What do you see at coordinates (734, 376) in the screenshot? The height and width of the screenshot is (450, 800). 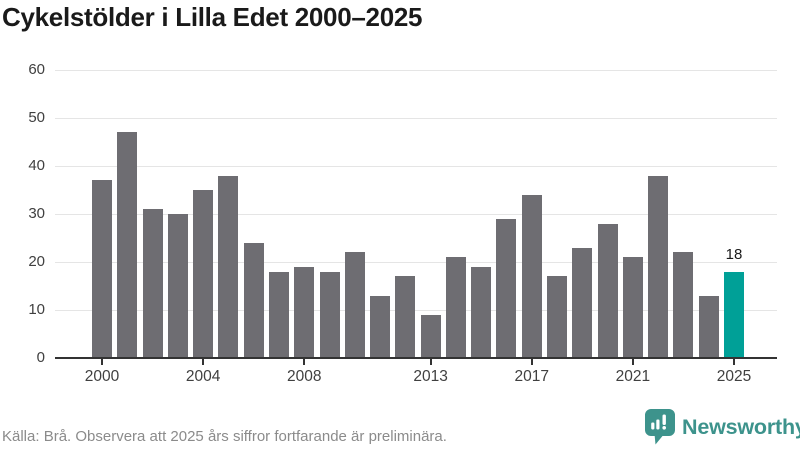 I see `x-tick-label-2025: 2025` at bounding box center [734, 376].